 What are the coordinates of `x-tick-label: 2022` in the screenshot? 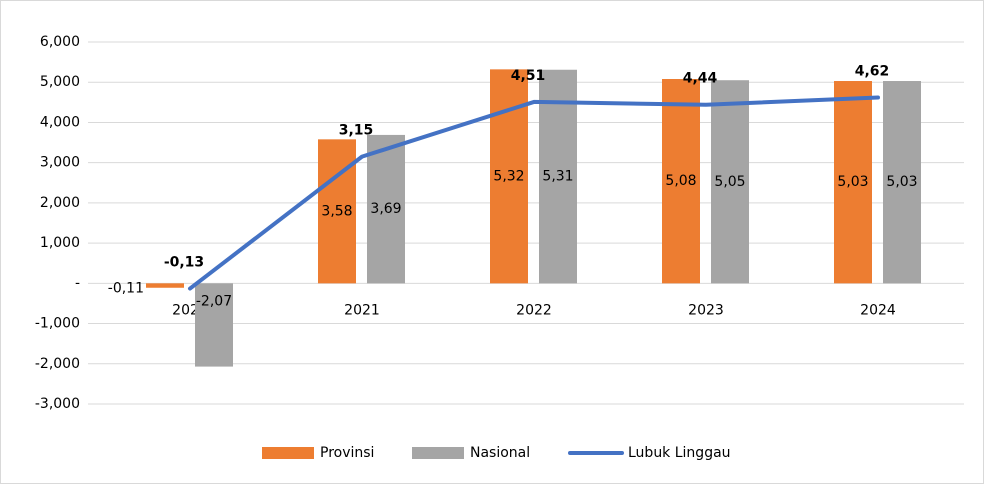 It's located at (534, 310).